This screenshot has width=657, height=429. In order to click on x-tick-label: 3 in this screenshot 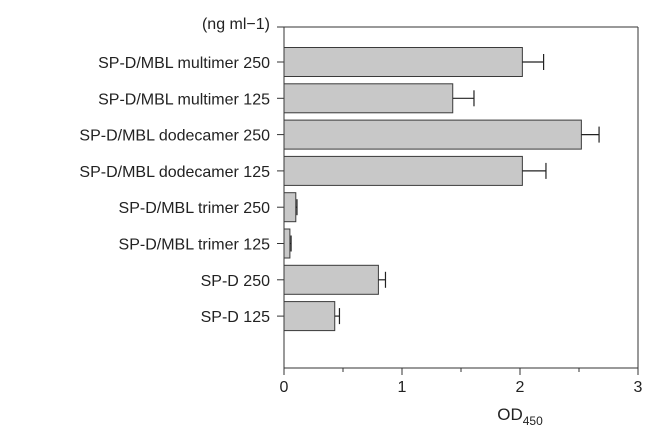, I will do `click(638, 387)`.